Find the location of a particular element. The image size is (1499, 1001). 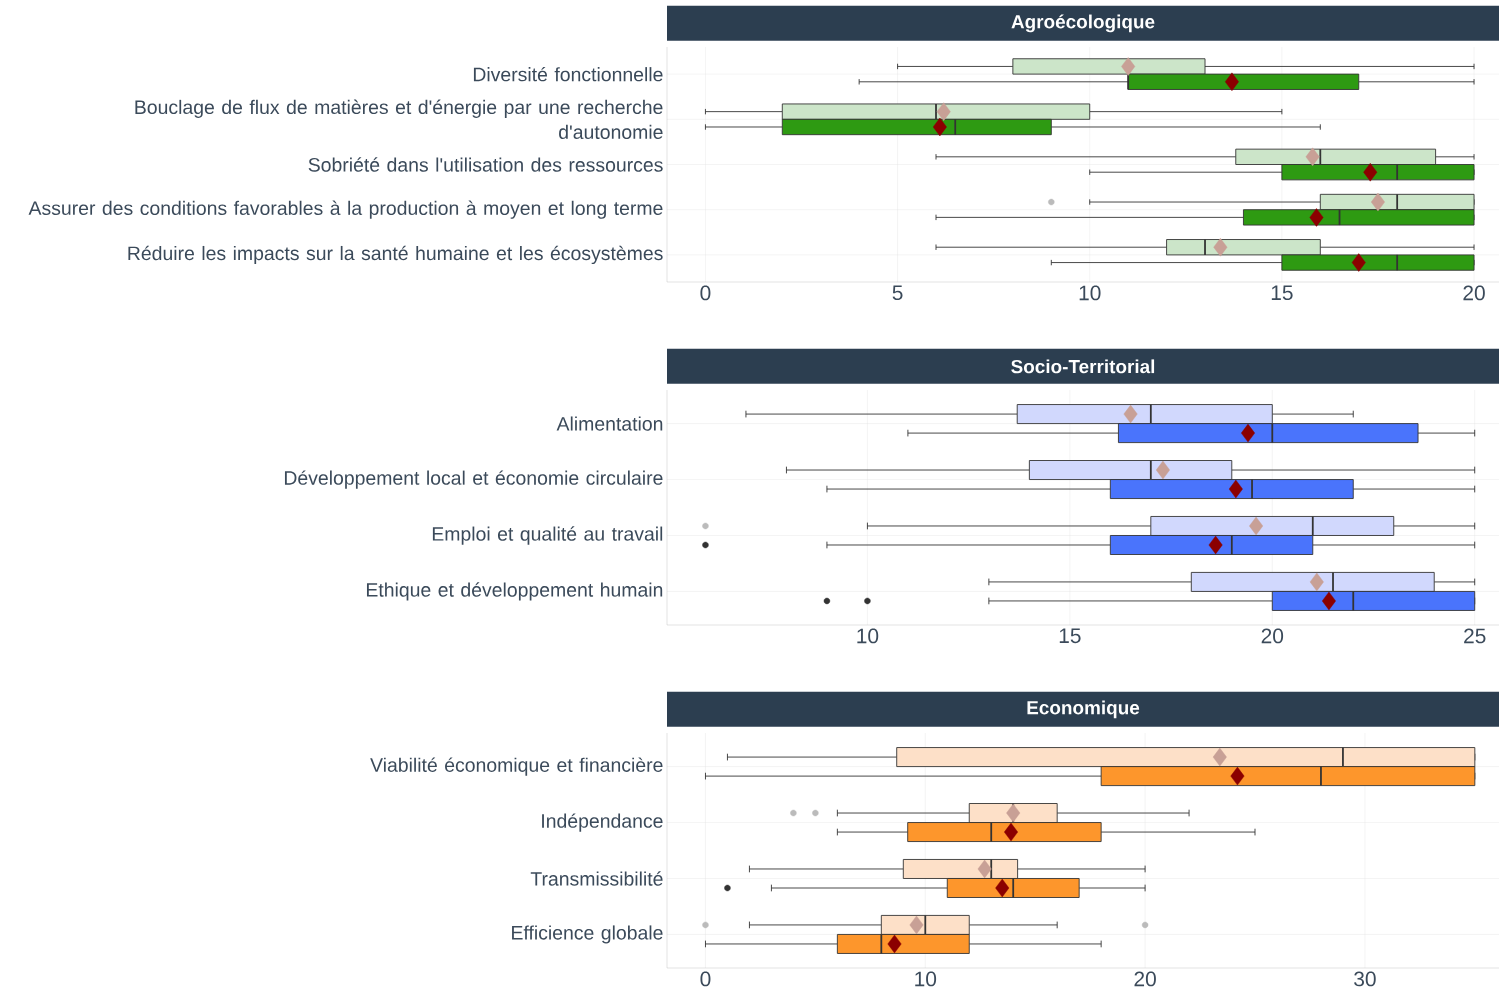

x-tick-label: 25 is located at coordinates (1475, 636).